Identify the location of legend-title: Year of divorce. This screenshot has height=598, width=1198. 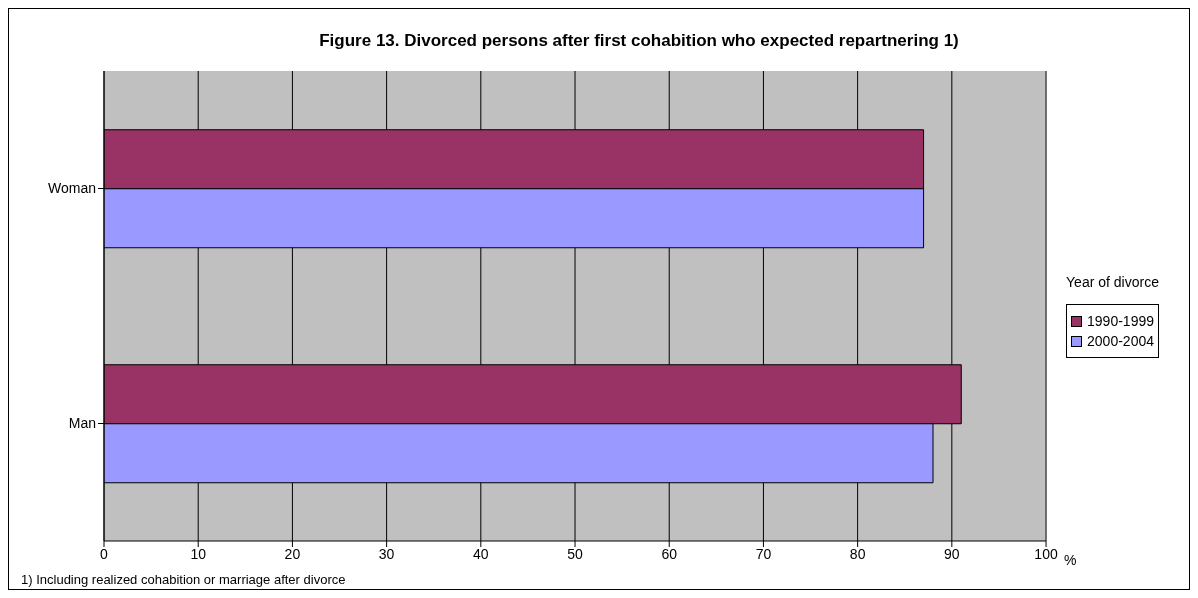
(1112, 282).